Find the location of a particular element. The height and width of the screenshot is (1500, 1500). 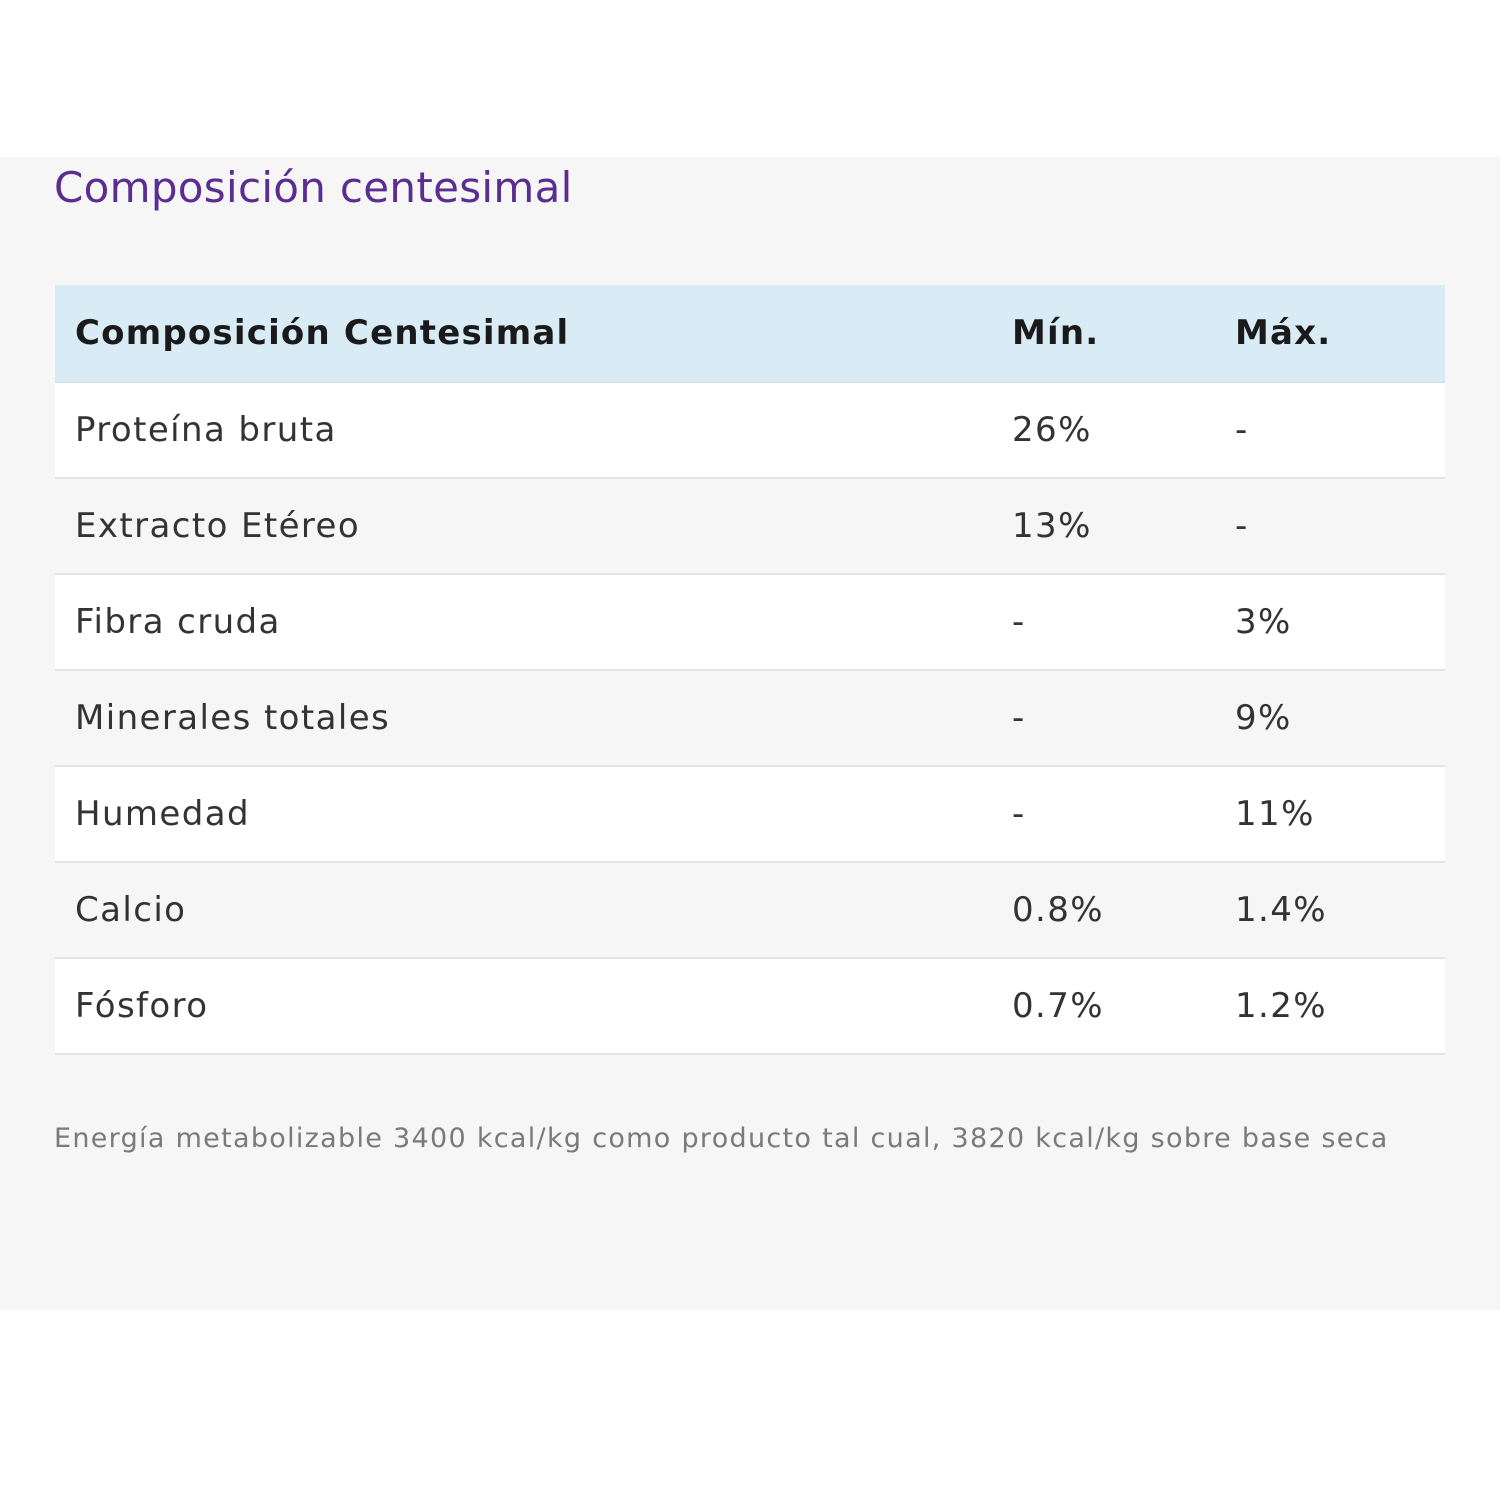

row-name-cell: Fósforo is located at coordinates (142, 1006).